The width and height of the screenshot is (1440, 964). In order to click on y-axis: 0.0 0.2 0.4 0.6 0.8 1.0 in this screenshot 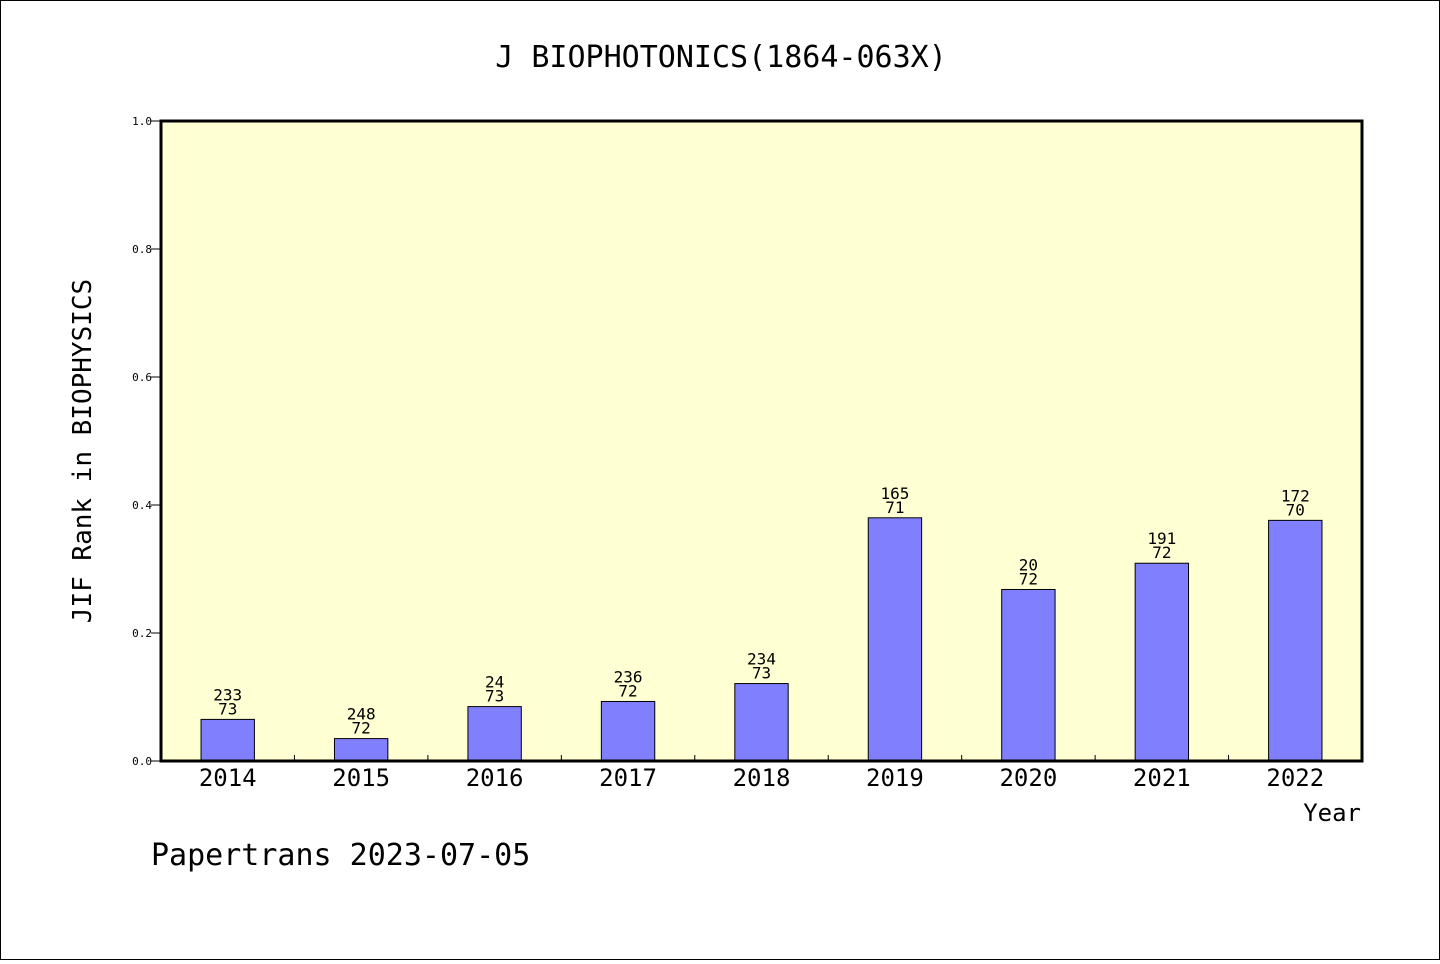, I will do `click(146, 441)`.